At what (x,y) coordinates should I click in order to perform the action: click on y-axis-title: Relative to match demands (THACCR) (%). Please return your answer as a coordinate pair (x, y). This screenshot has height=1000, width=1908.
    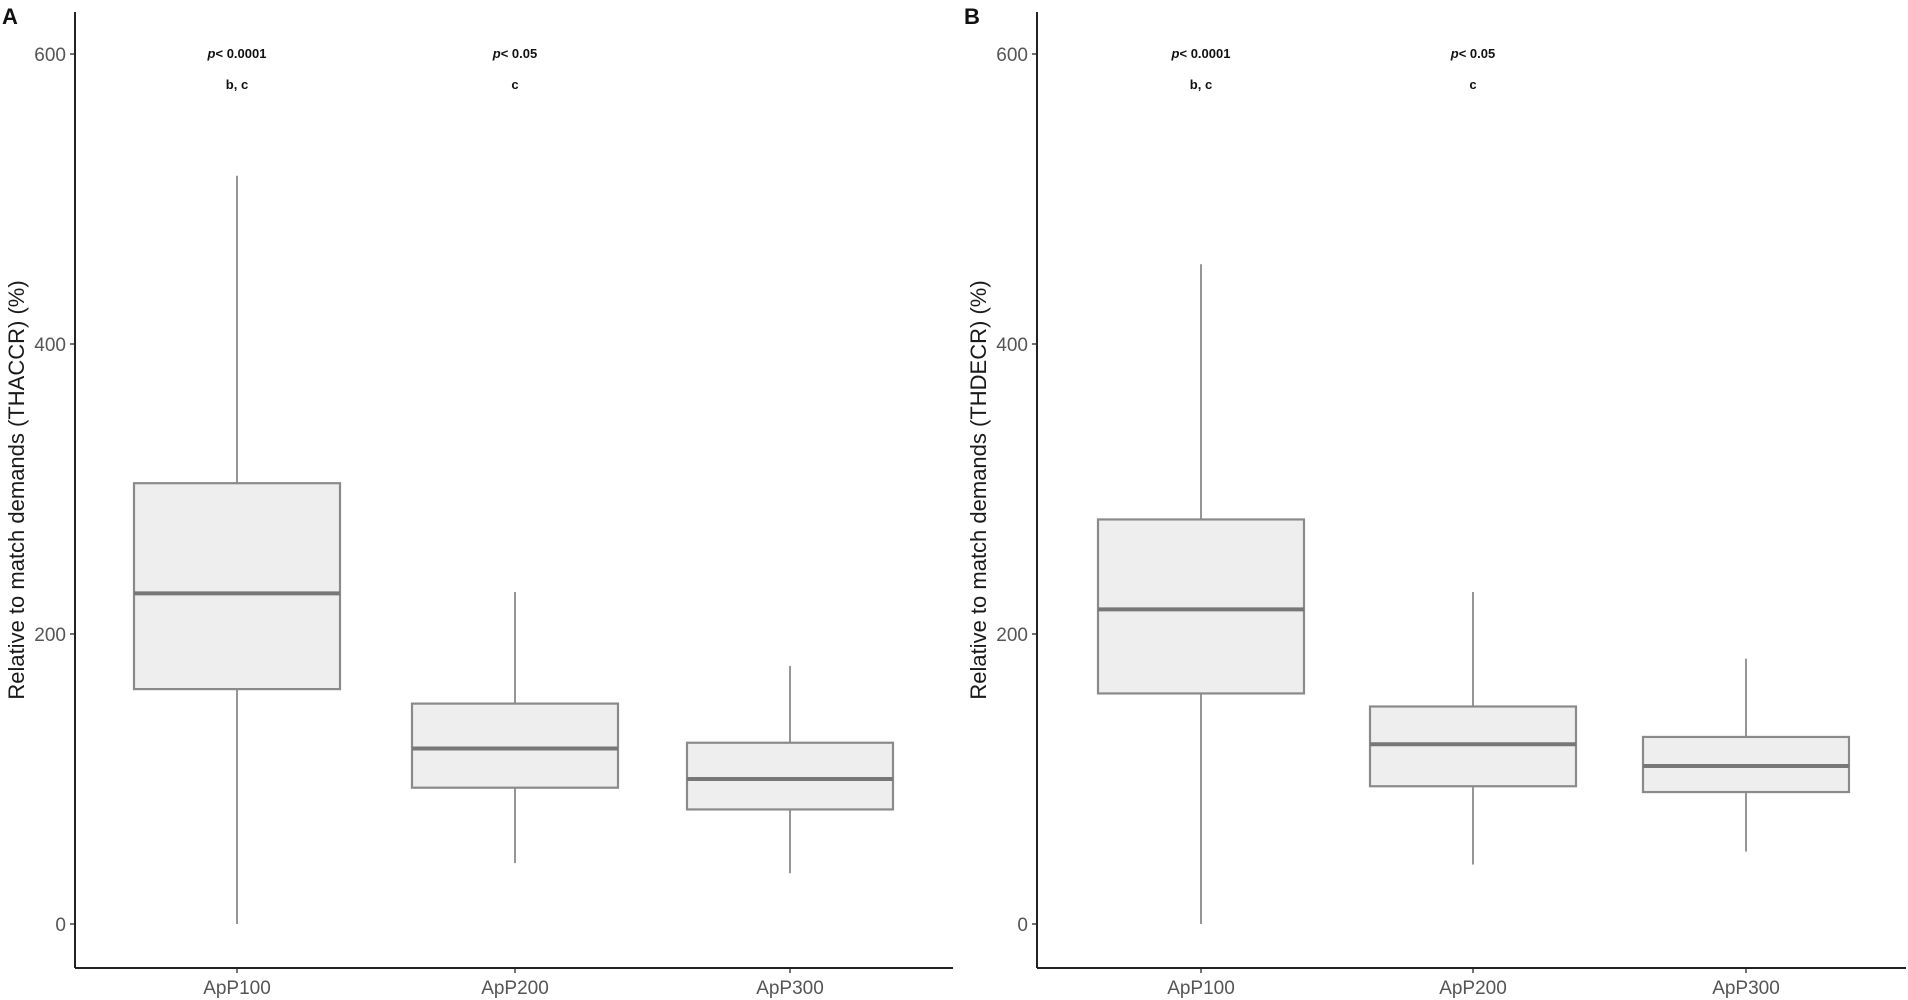
    Looking at the image, I should click on (16, 489).